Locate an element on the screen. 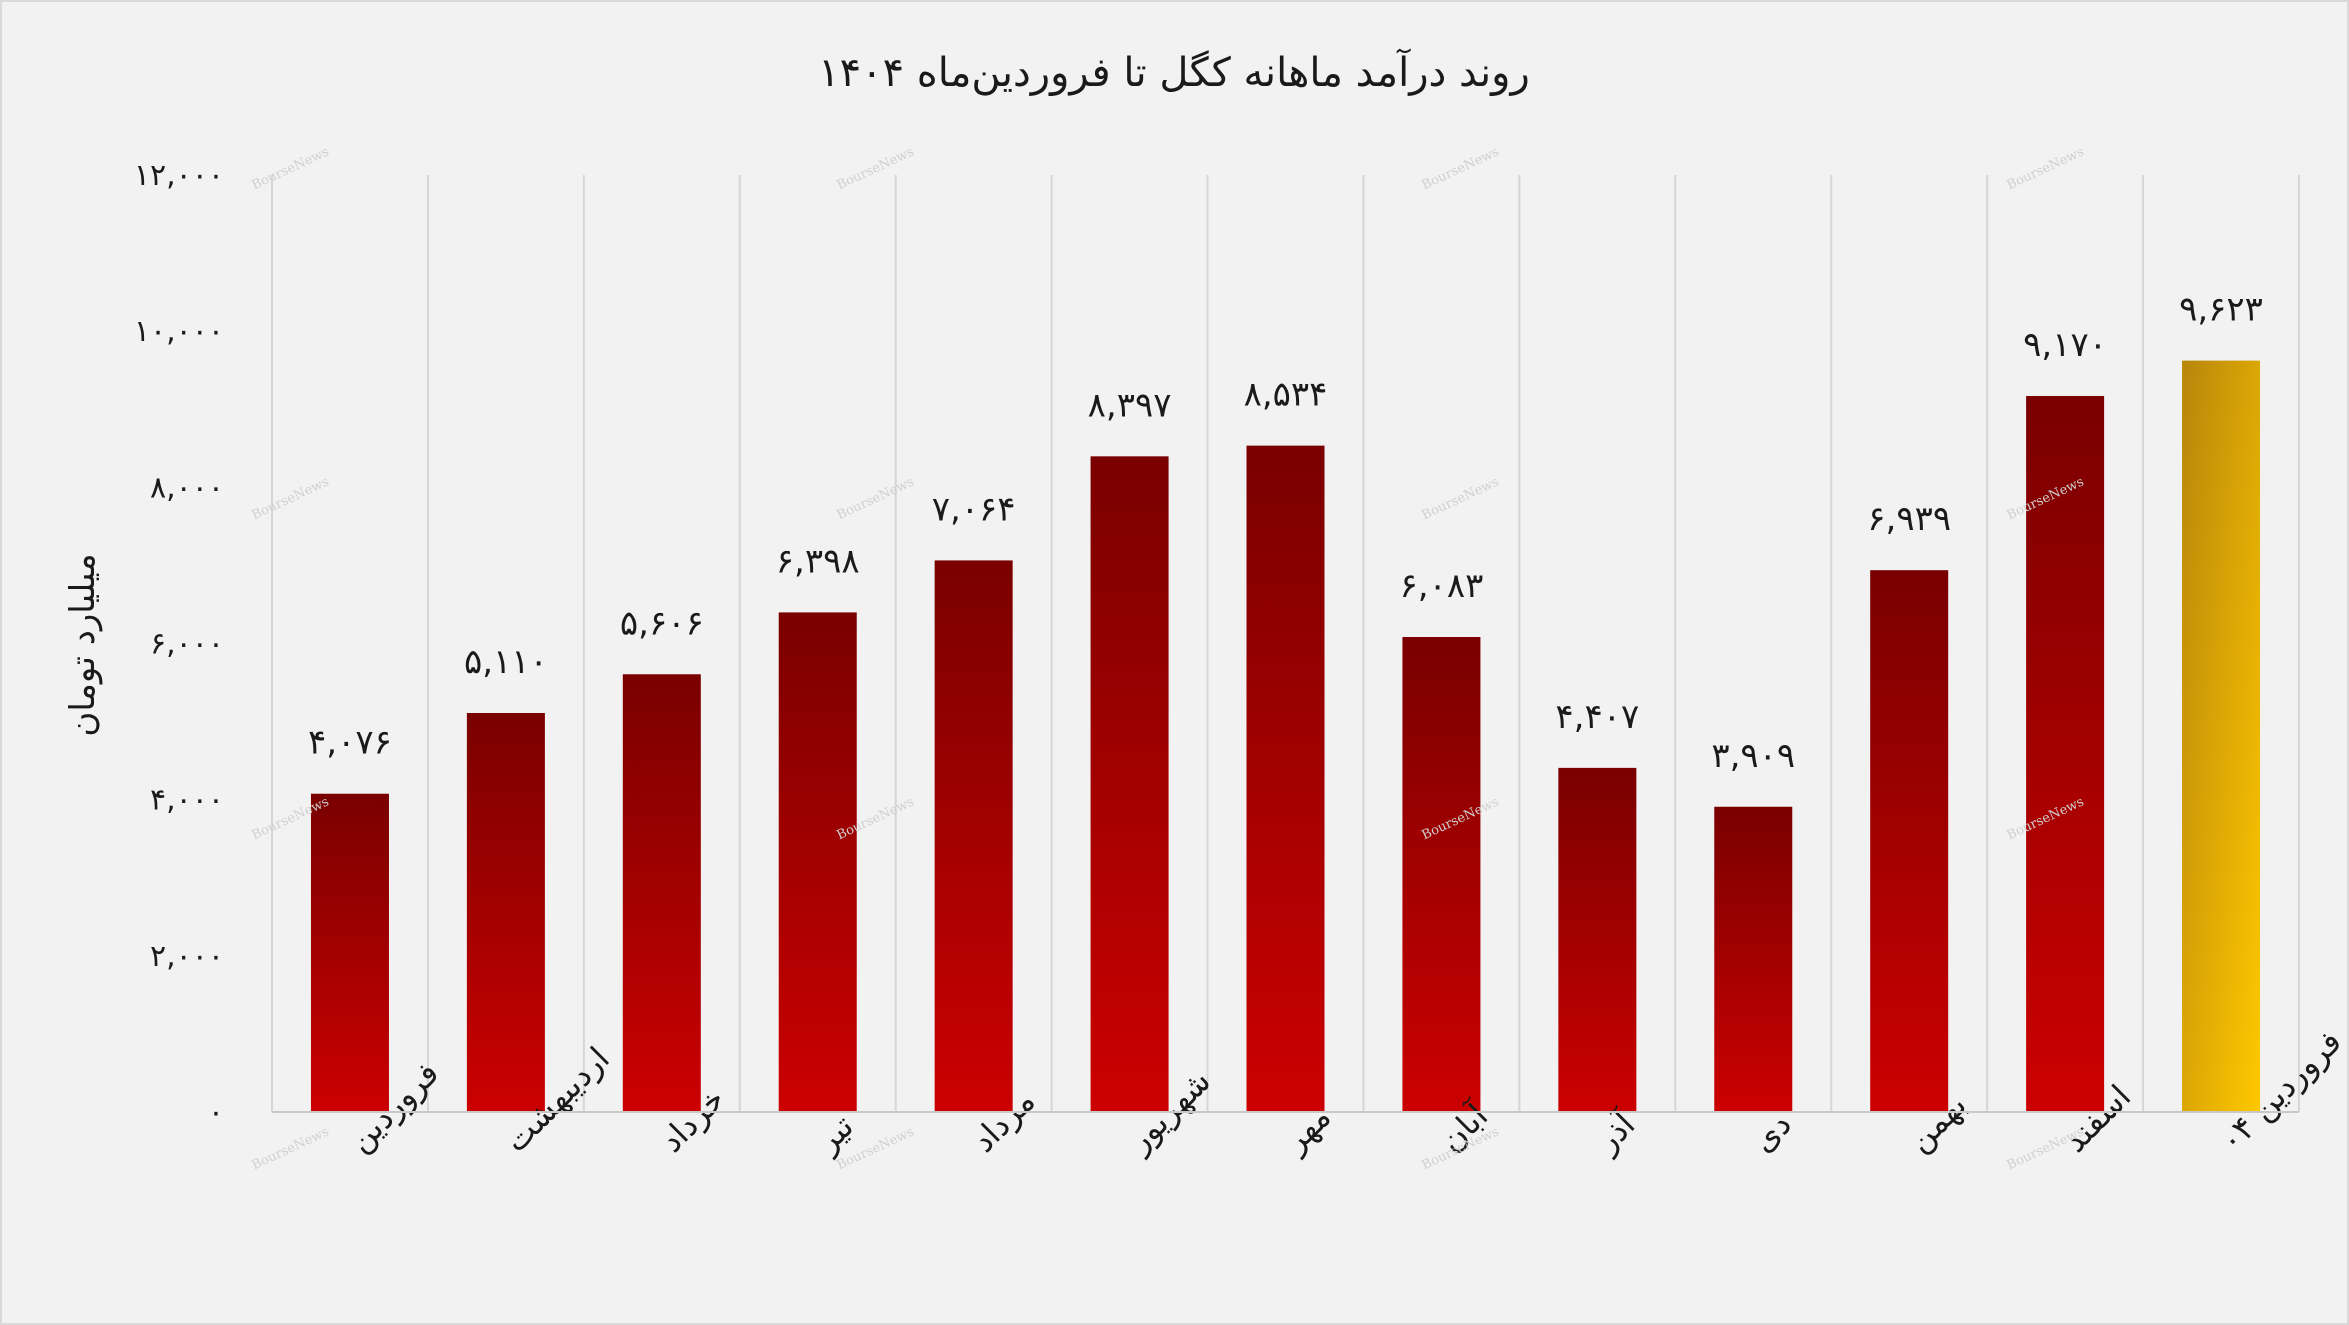 This screenshot has width=2349, height=1325. data-label: ۴,۰۷۶ is located at coordinates (350, 743).